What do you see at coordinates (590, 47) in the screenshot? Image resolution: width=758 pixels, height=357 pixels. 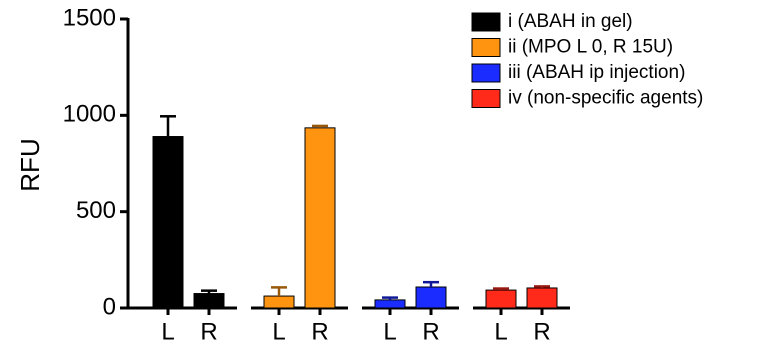 I see `legend-label: ii (MPO L 0, R 15U)` at bounding box center [590, 47].